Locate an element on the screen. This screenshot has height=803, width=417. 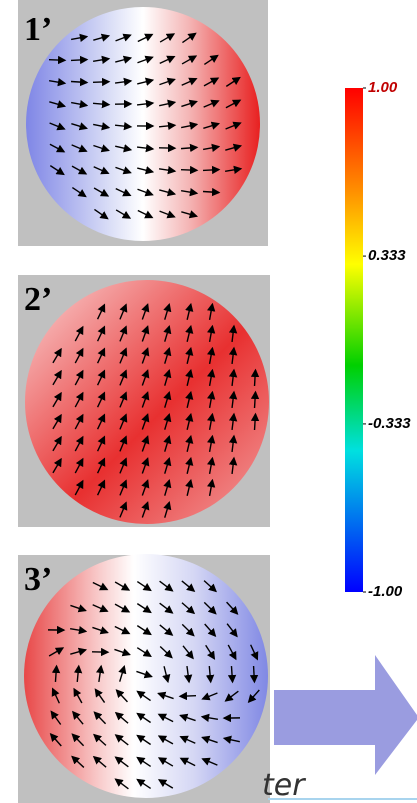
panel-label: 1’ is located at coordinates (38, 29).